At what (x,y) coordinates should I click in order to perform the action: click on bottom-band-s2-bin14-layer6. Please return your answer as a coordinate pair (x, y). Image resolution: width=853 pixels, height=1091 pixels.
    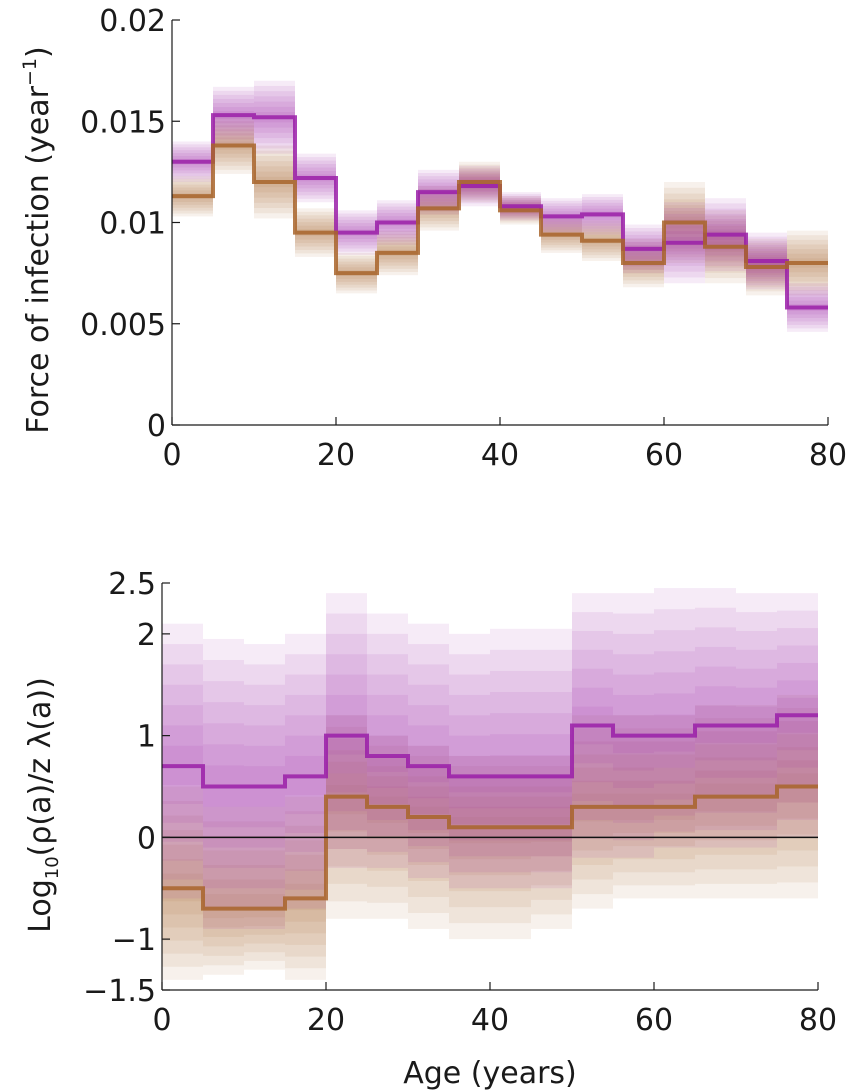
    Looking at the image, I should click on (715, 801).